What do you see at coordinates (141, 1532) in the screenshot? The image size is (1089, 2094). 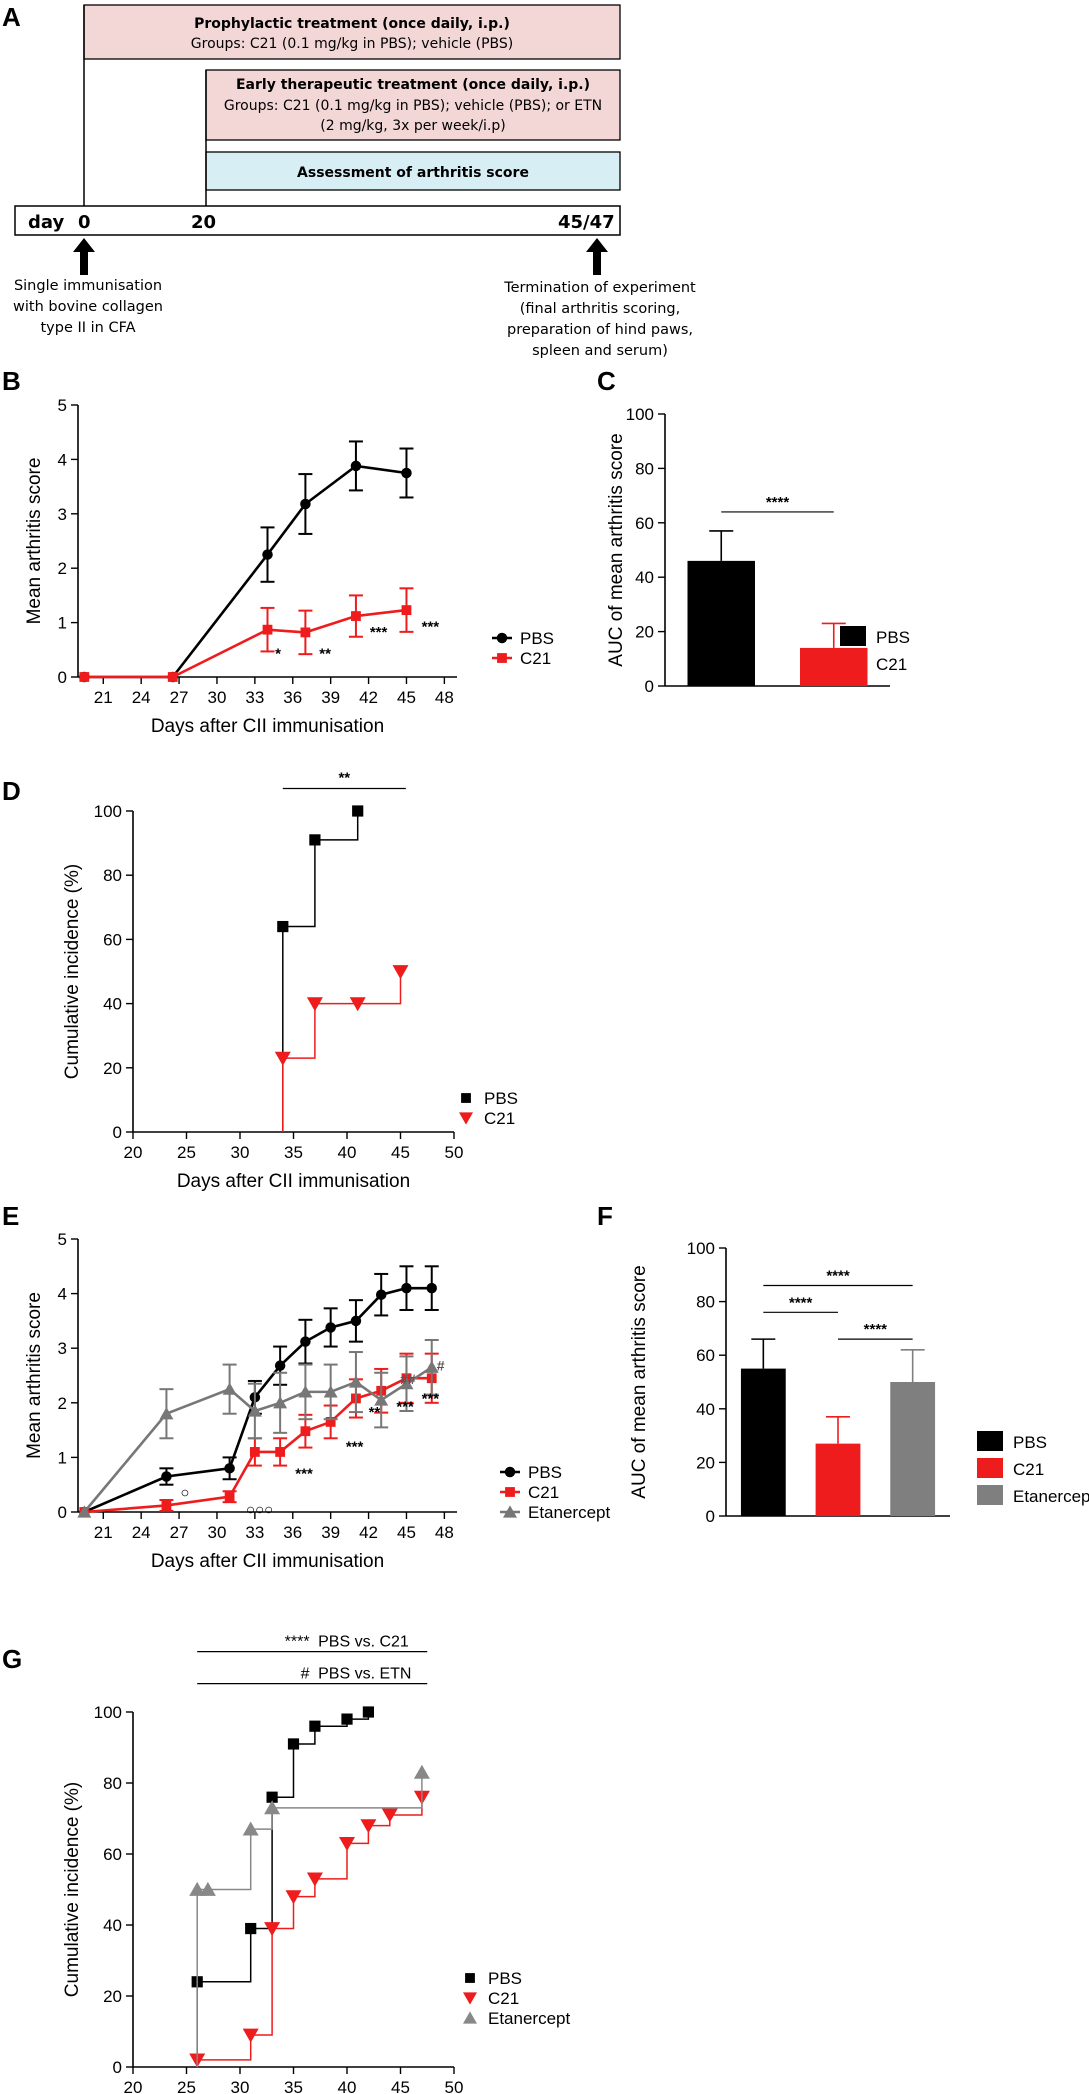 I see `x-tick-label: 24` at bounding box center [141, 1532].